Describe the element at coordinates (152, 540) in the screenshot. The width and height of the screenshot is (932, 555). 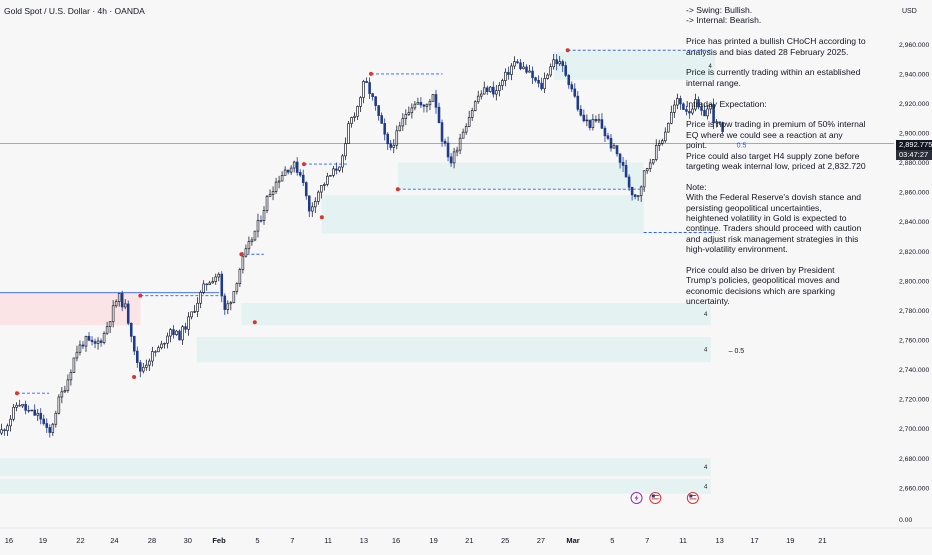
I see `time-tick-label: 28` at that location.